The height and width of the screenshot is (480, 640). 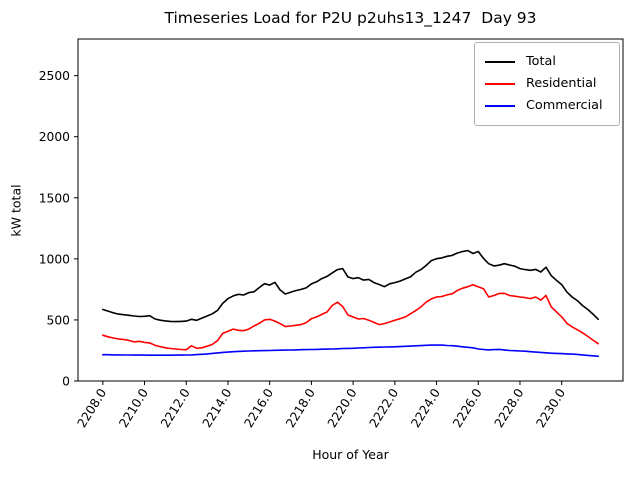 What do you see at coordinates (92, 408) in the screenshot?
I see `svg-text: 2208.0` at bounding box center [92, 408].